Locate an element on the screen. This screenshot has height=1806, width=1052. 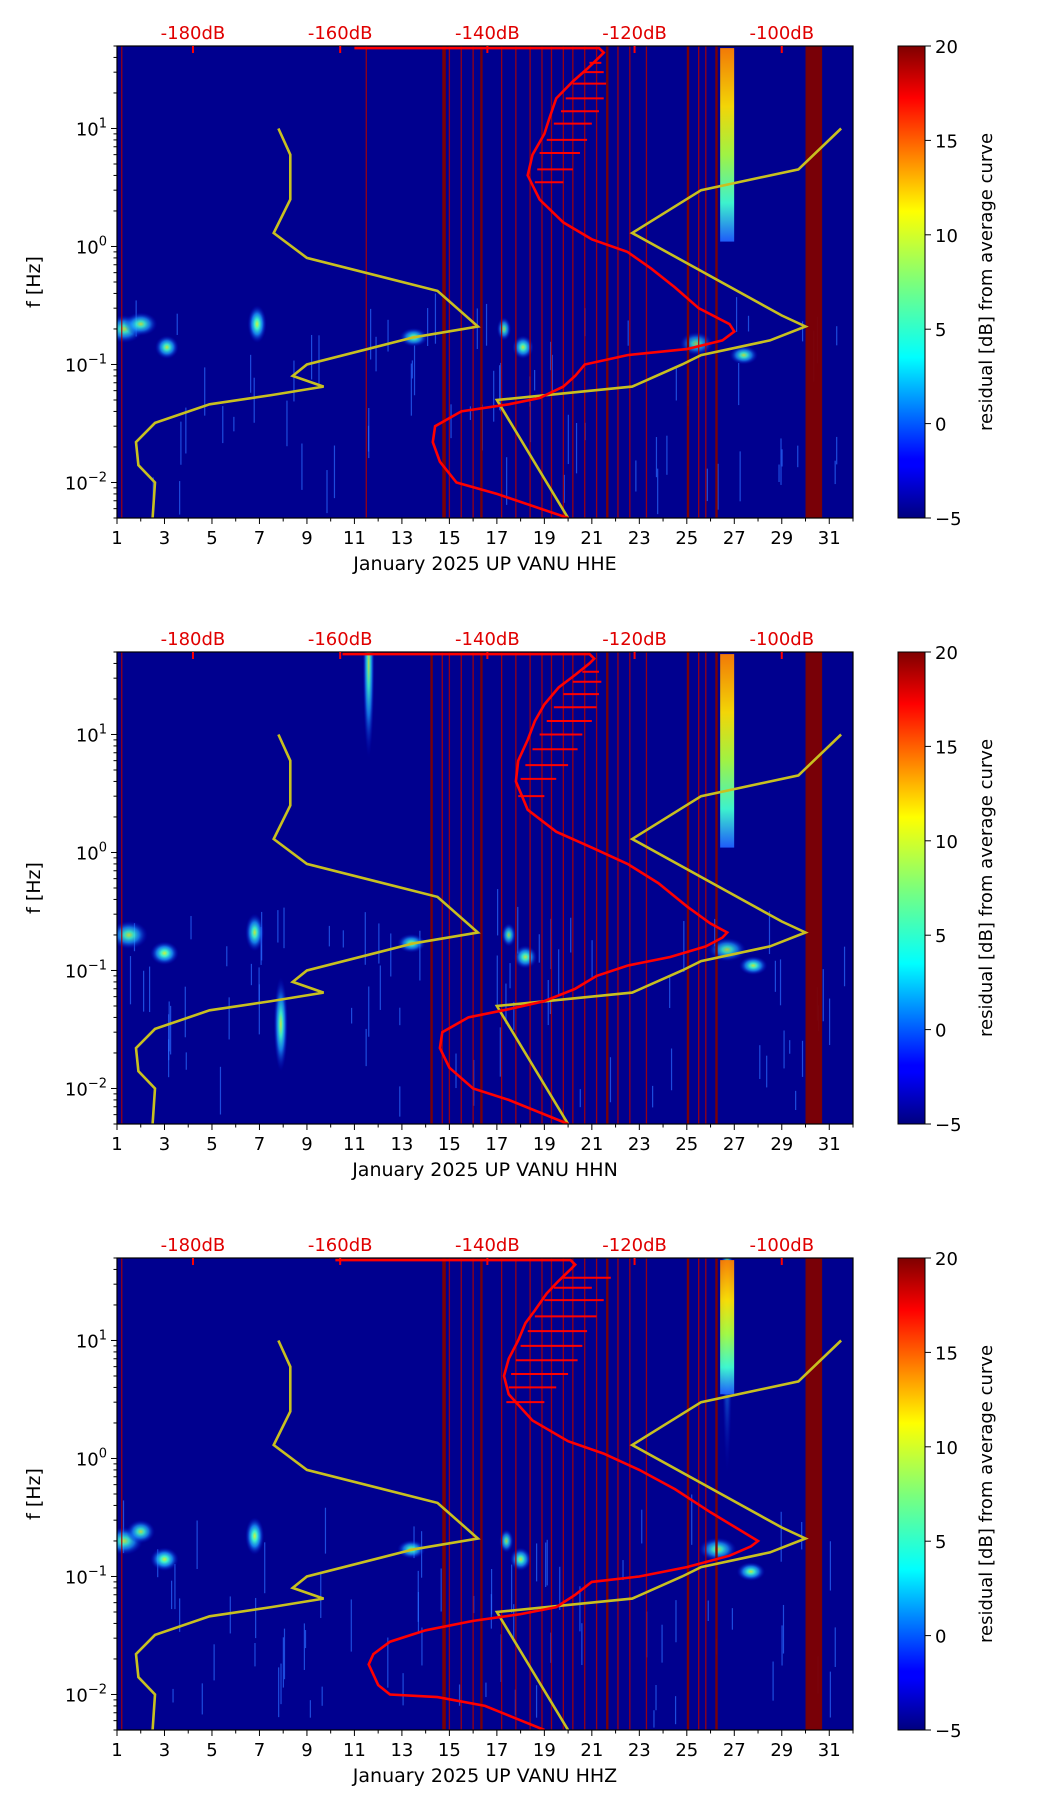
median-psd-curve is located at coordinates (545, 282).